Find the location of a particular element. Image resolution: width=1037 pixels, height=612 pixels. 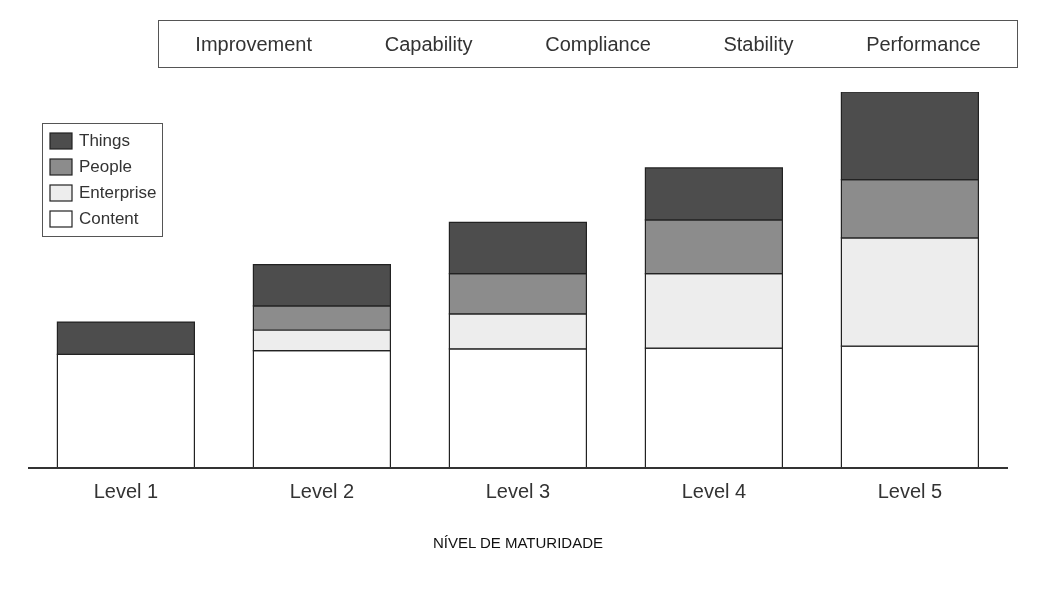

text: Compliance is located at coordinates (598, 44).